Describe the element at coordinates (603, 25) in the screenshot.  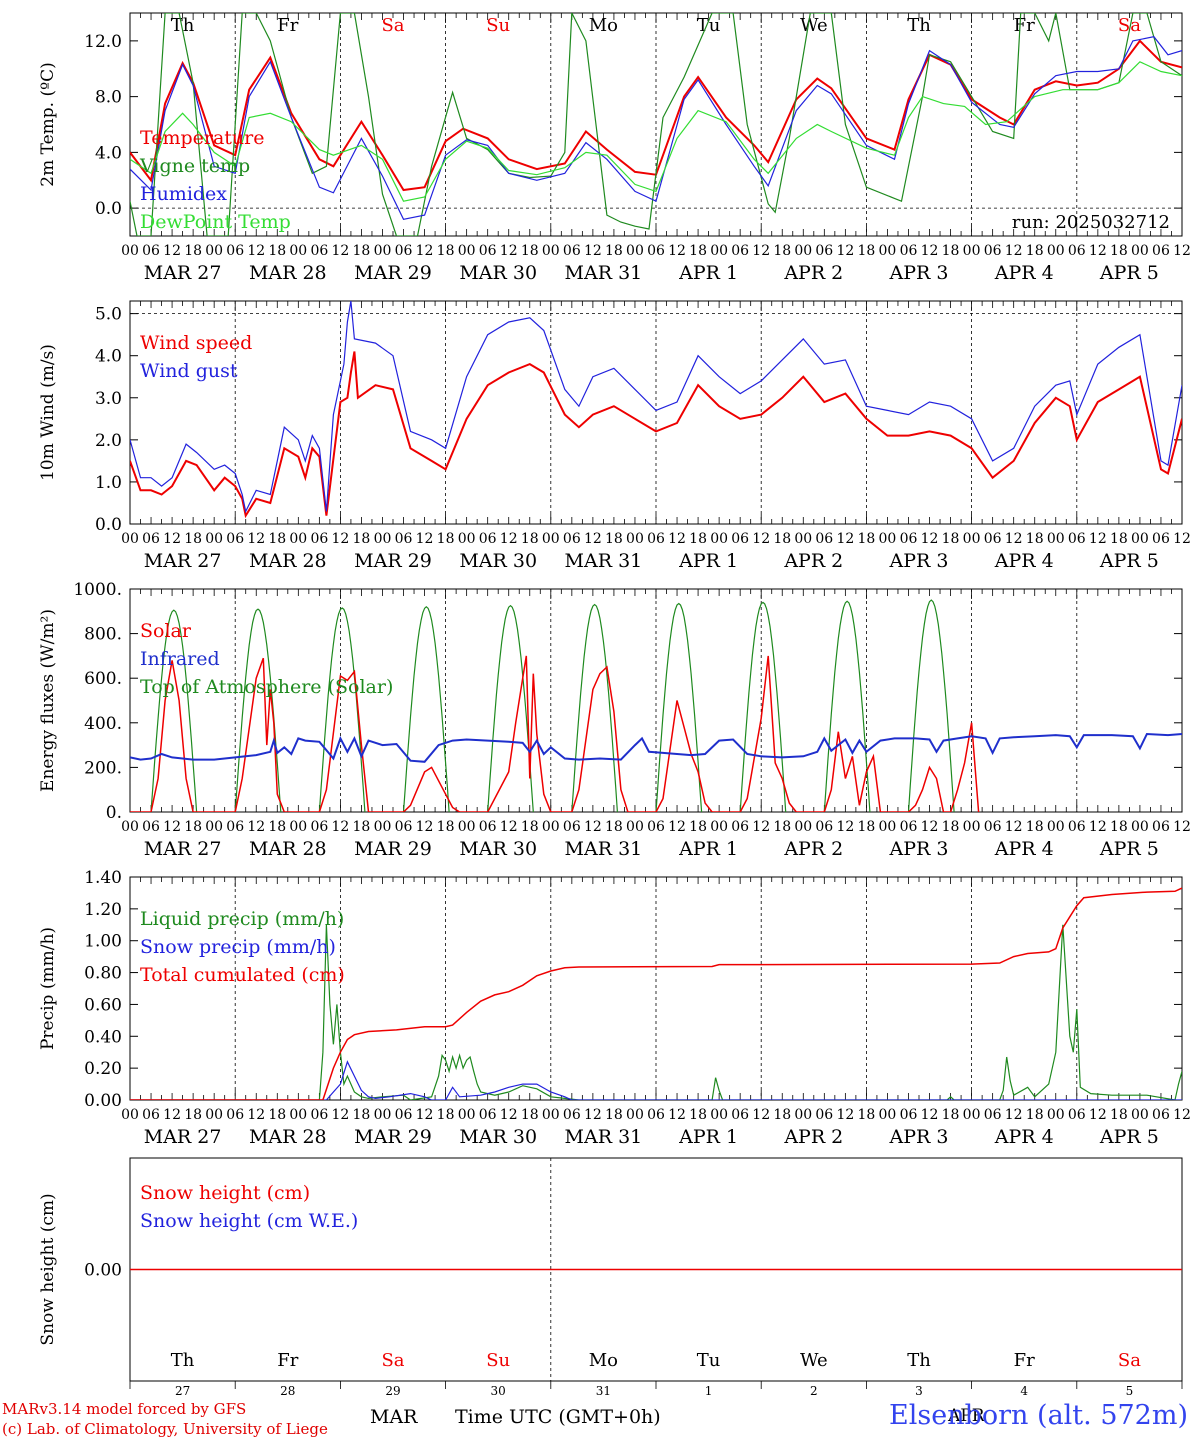
I see `day-name: Mo` at that location.